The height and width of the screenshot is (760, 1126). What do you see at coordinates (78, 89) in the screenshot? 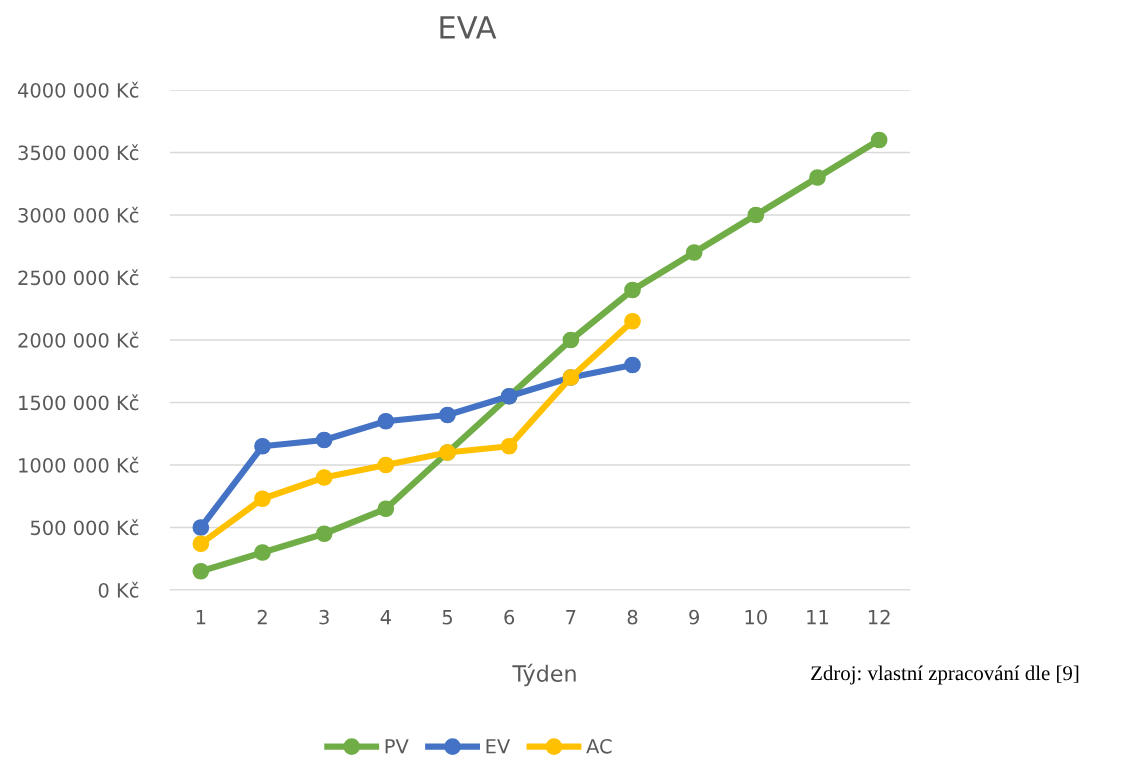
I see `y-tick-label: 4000 000 Kč` at bounding box center [78, 89].